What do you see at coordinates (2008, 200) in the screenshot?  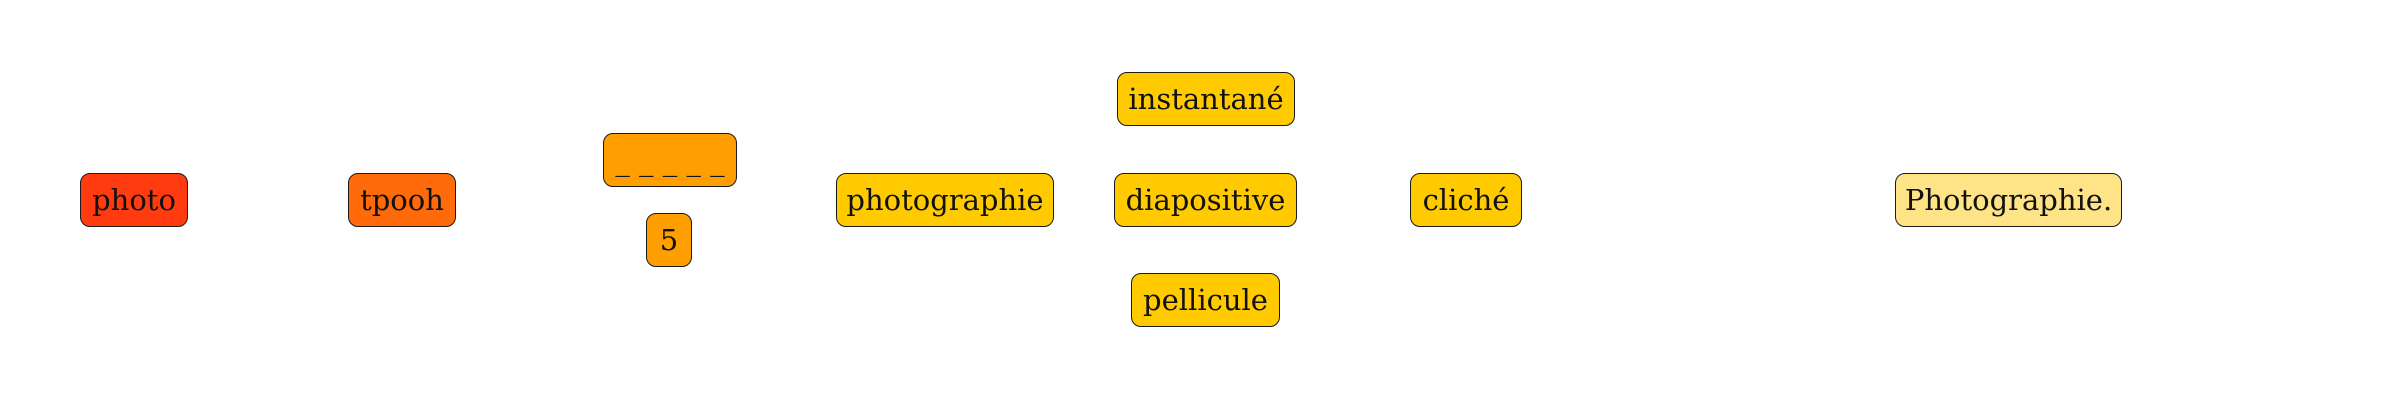 I see `node-final-answer: Photographie.` at bounding box center [2008, 200].